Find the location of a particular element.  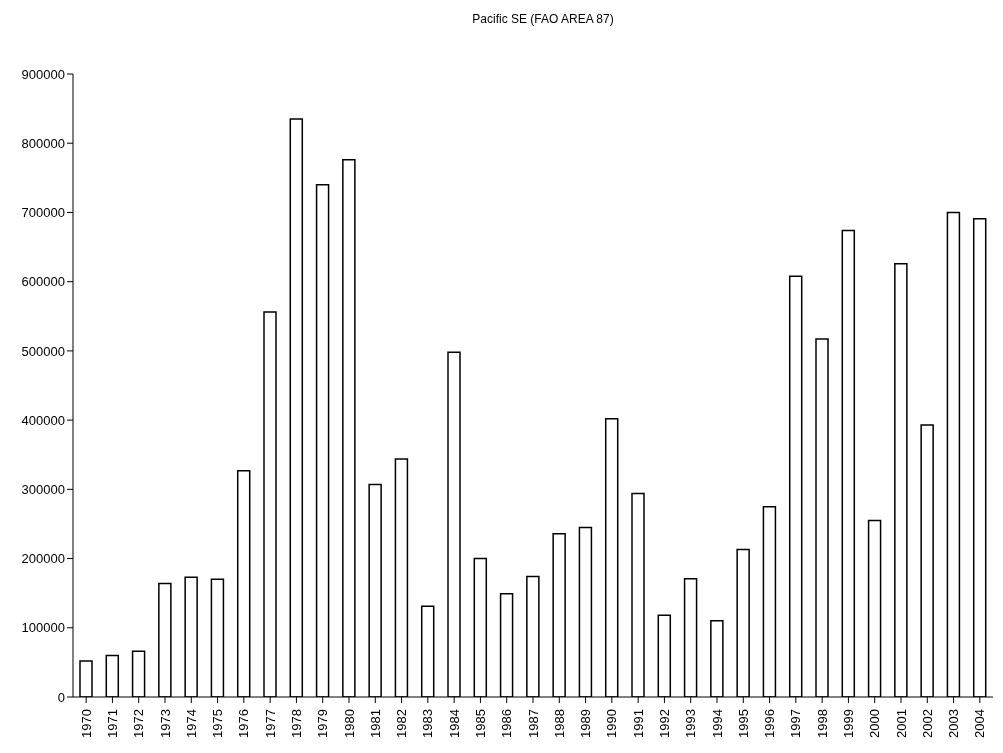

x-tick-label: 1994 is located at coordinates (717, 723).